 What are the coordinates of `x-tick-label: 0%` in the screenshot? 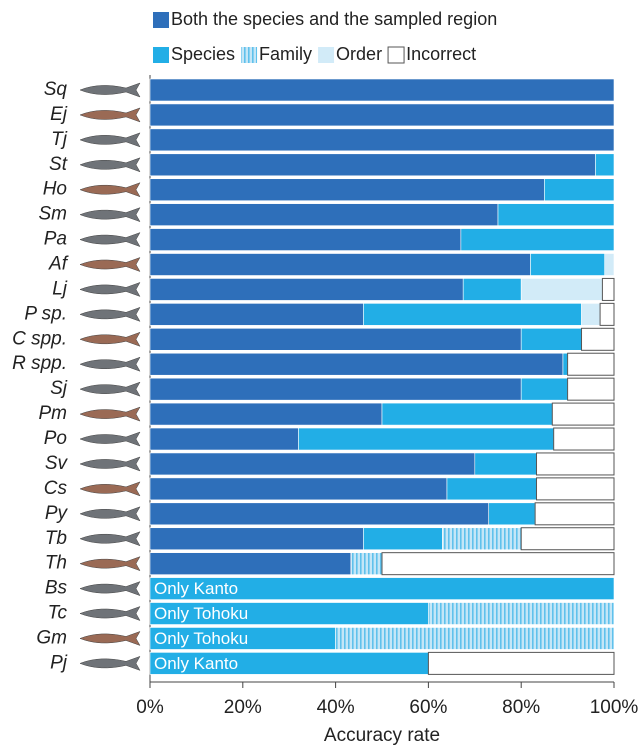 It's located at (150, 707).